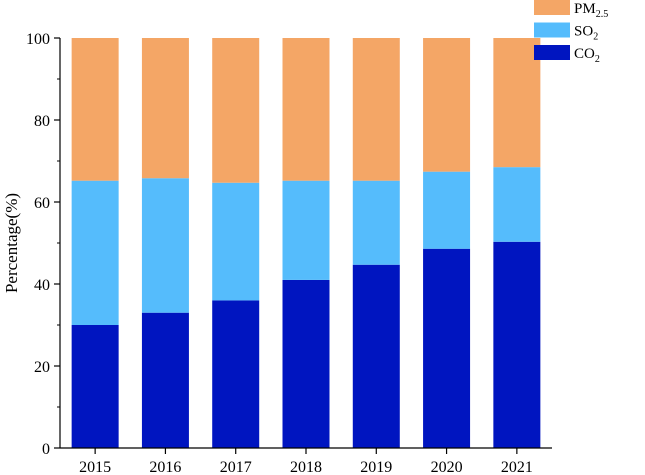  What do you see at coordinates (376, 467) in the screenshot?
I see `x-tick-label-2019: 2019` at bounding box center [376, 467].